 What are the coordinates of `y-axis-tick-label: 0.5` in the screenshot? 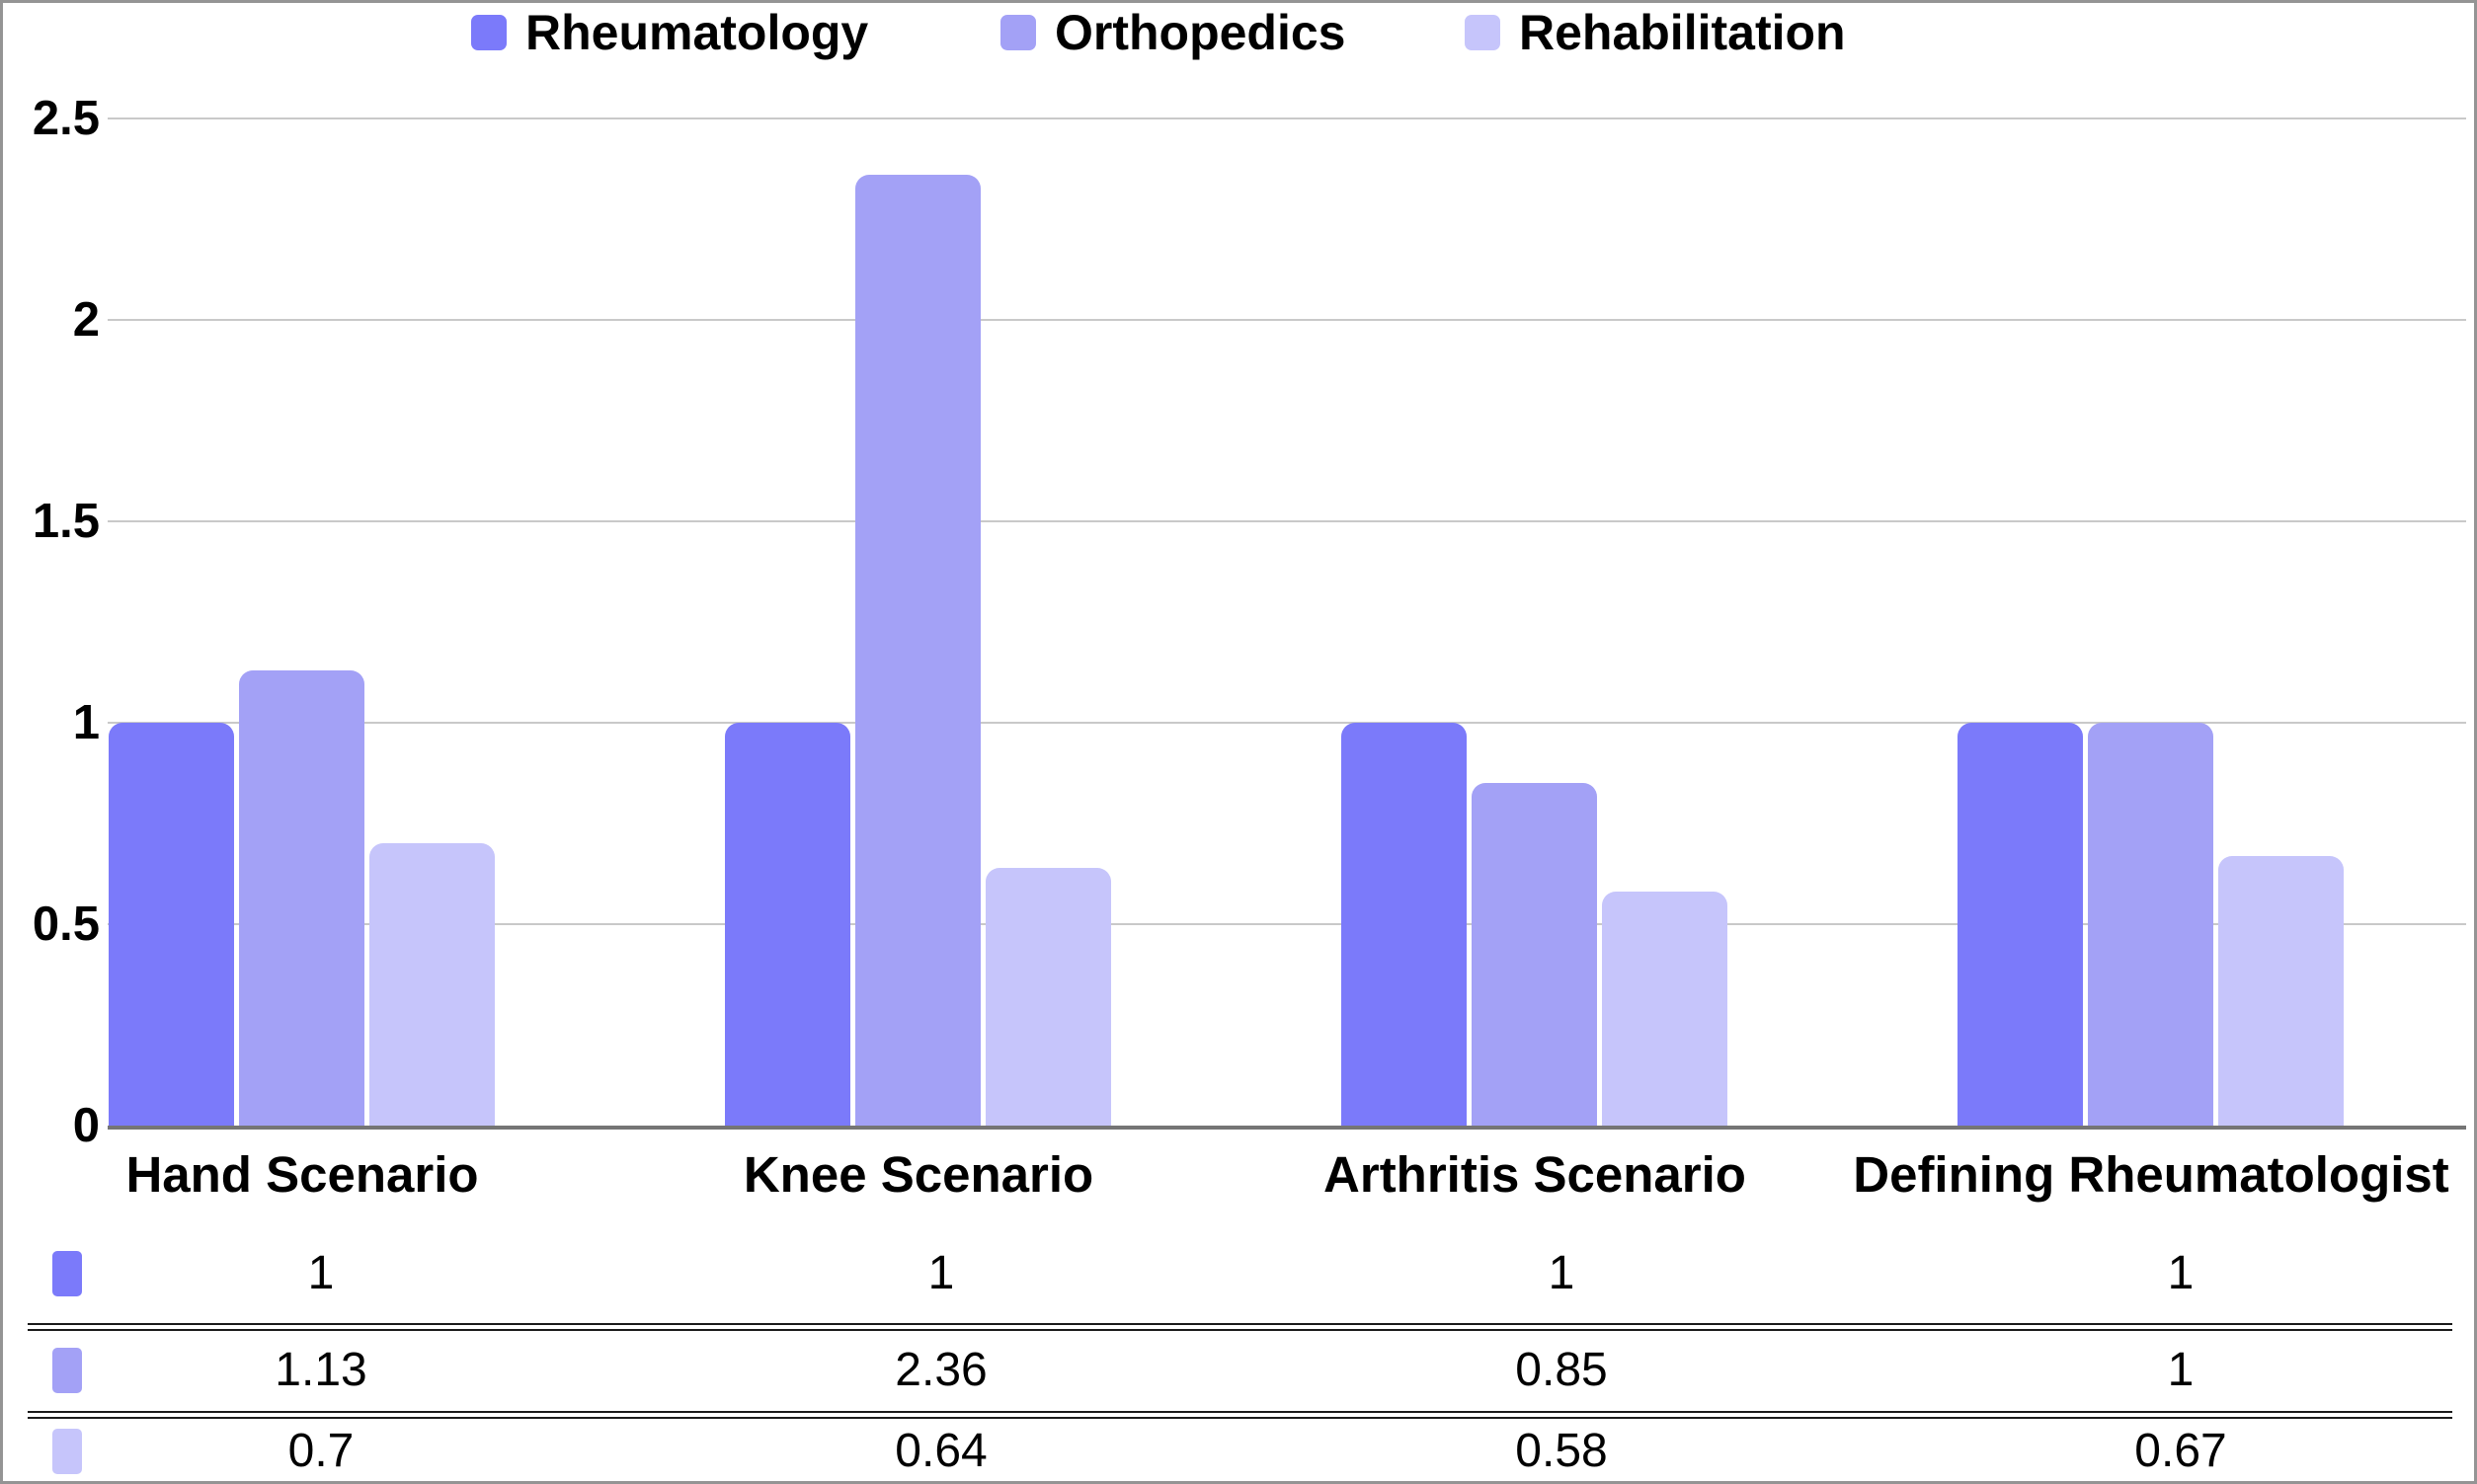 It's located at (66, 925).